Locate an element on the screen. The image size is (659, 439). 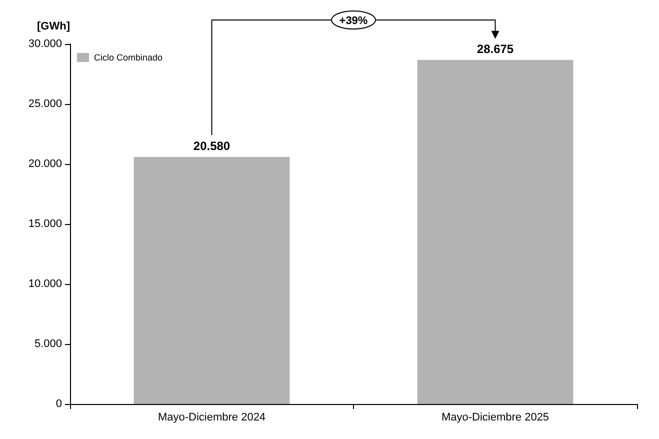
y-tick-label: 20.000 is located at coordinates (45, 164).